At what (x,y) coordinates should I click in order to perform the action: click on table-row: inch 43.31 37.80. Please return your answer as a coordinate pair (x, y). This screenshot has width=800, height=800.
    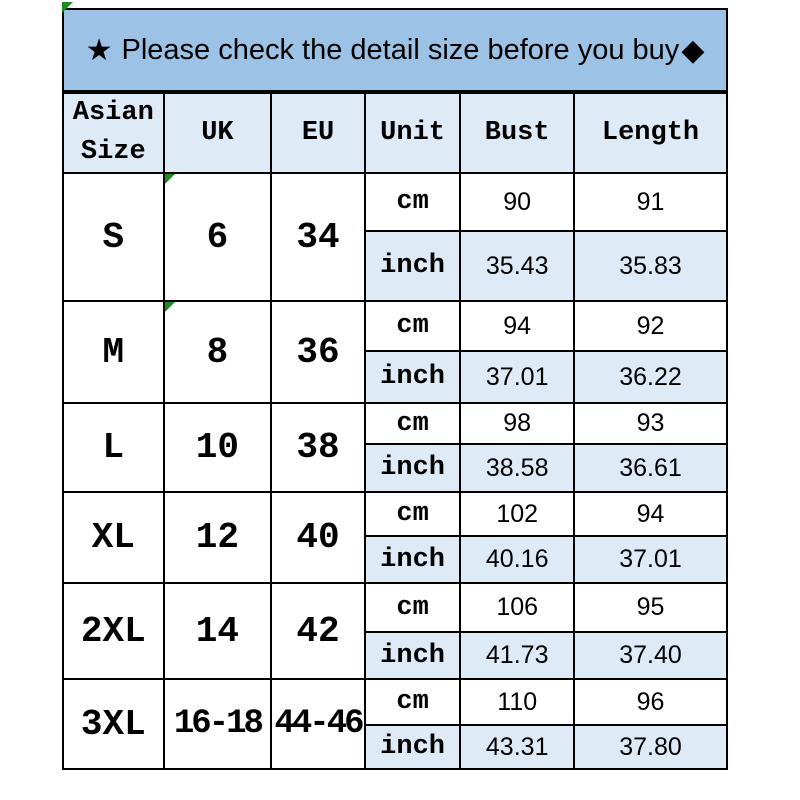
    Looking at the image, I should click on (395, 747).